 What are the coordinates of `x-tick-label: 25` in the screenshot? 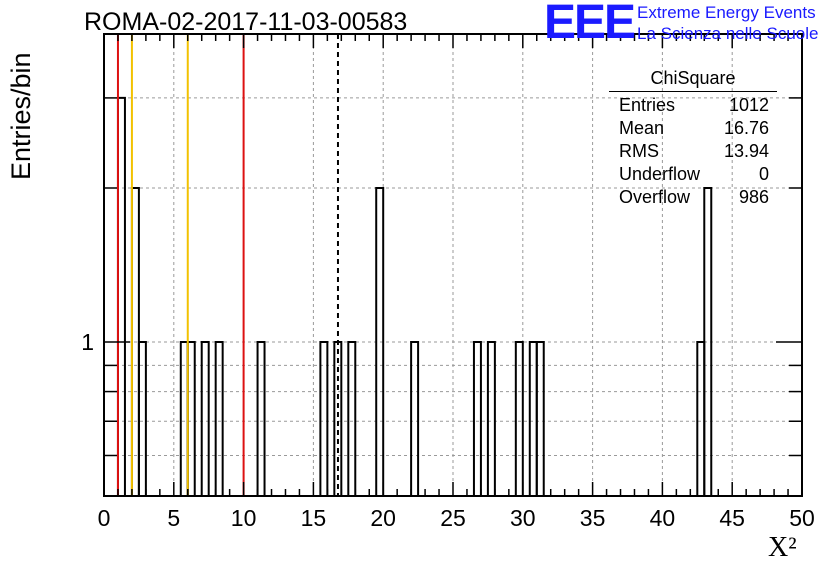 It's located at (453, 518).